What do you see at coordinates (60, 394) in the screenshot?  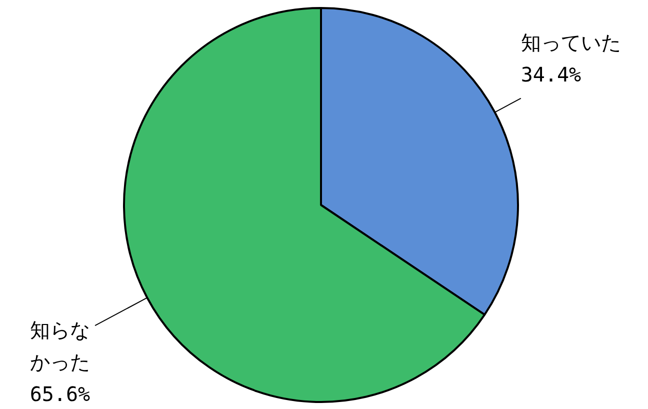 I see `data-label: 65.6%` at bounding box center [60, 394].